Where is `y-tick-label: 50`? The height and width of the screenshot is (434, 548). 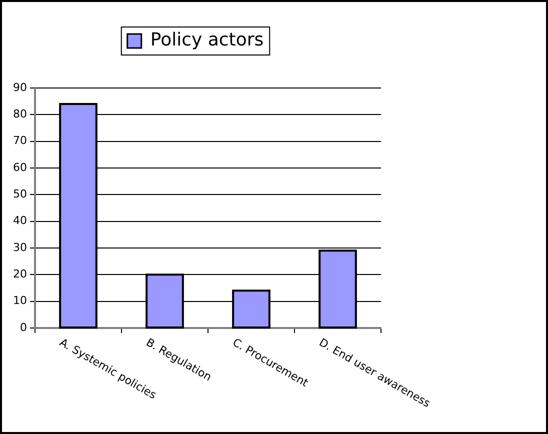
y-tick-label: 50 is located at coordinates (19, 194).